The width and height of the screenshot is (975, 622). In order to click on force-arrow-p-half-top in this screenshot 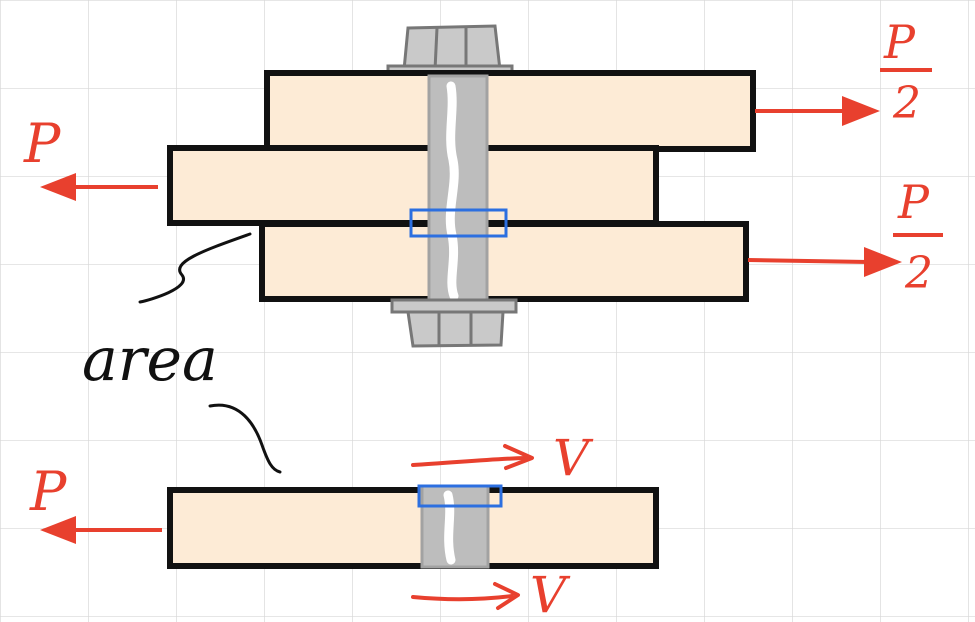, I will do `click(817, 111)`.